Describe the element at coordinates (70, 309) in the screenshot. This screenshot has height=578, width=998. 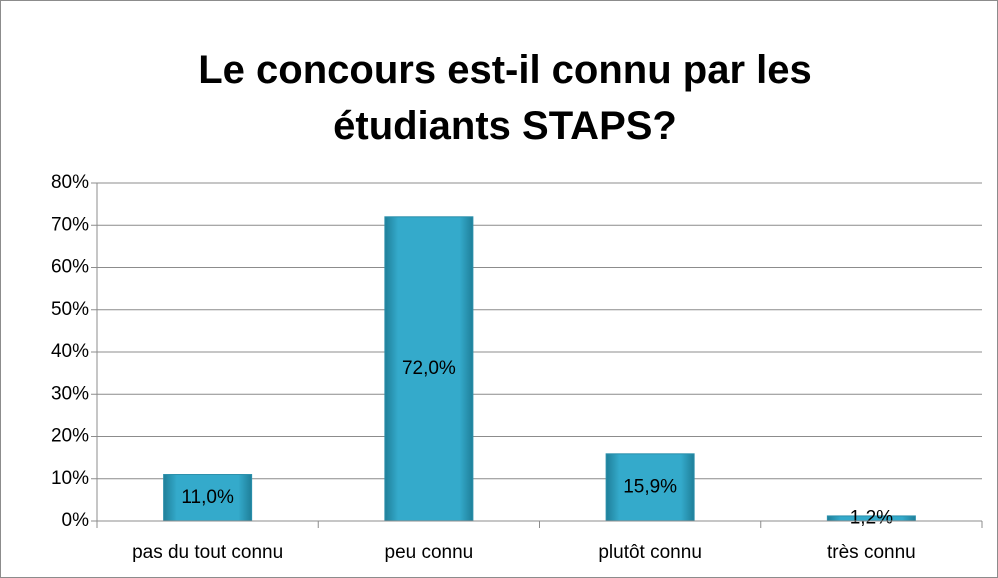
I see `y-tick-label: 50%` at that location.